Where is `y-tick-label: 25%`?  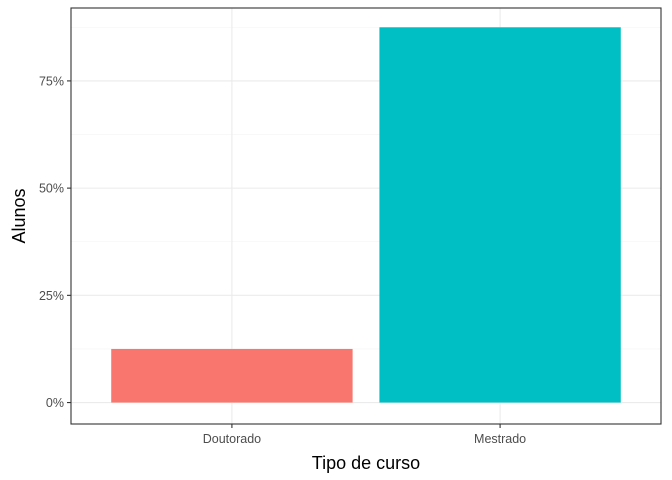 y-tick-label: 25% is located at coordinates (51, 296).